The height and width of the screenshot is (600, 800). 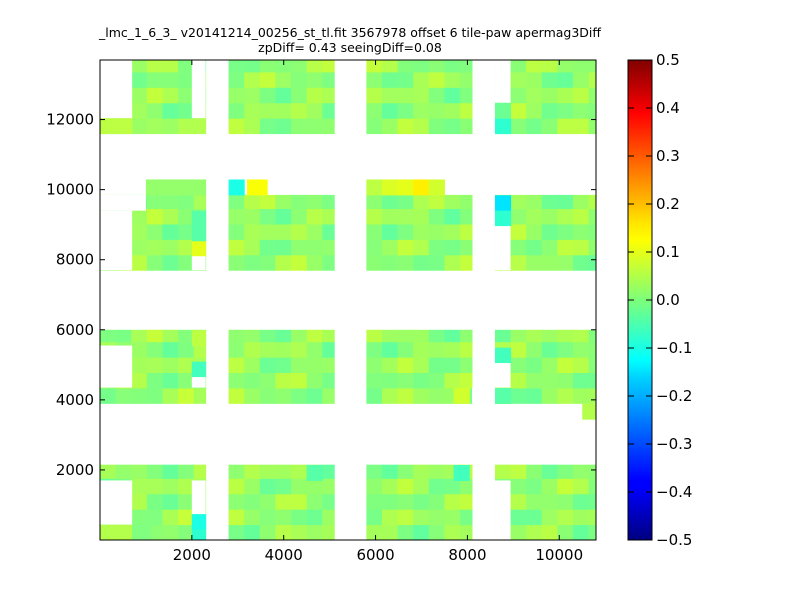 What do you see at coordinates (674, 348) in the screenshot?
I see `colorbar-tick-label: −0.1` at bounding box center [674, 348].